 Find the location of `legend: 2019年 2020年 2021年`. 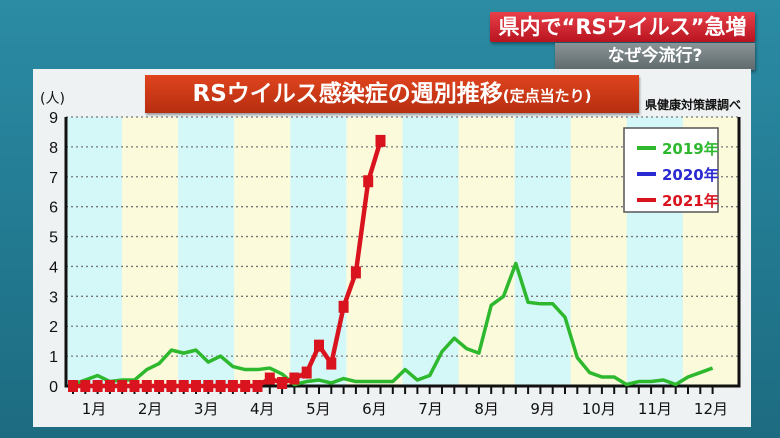

legend: 2019年 2020年 2021年 is located at coordinates (671, 170).